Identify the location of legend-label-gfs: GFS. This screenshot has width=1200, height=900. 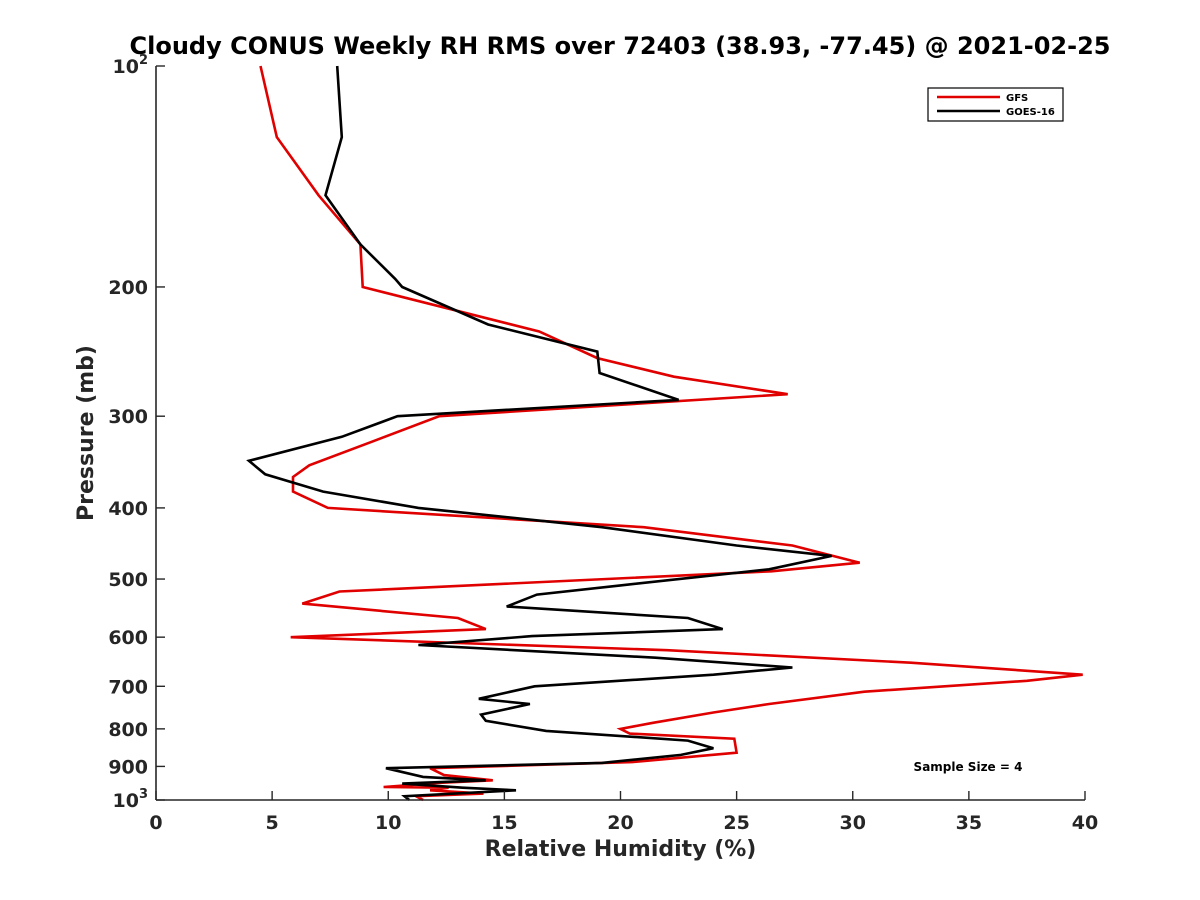
(1017, 98).